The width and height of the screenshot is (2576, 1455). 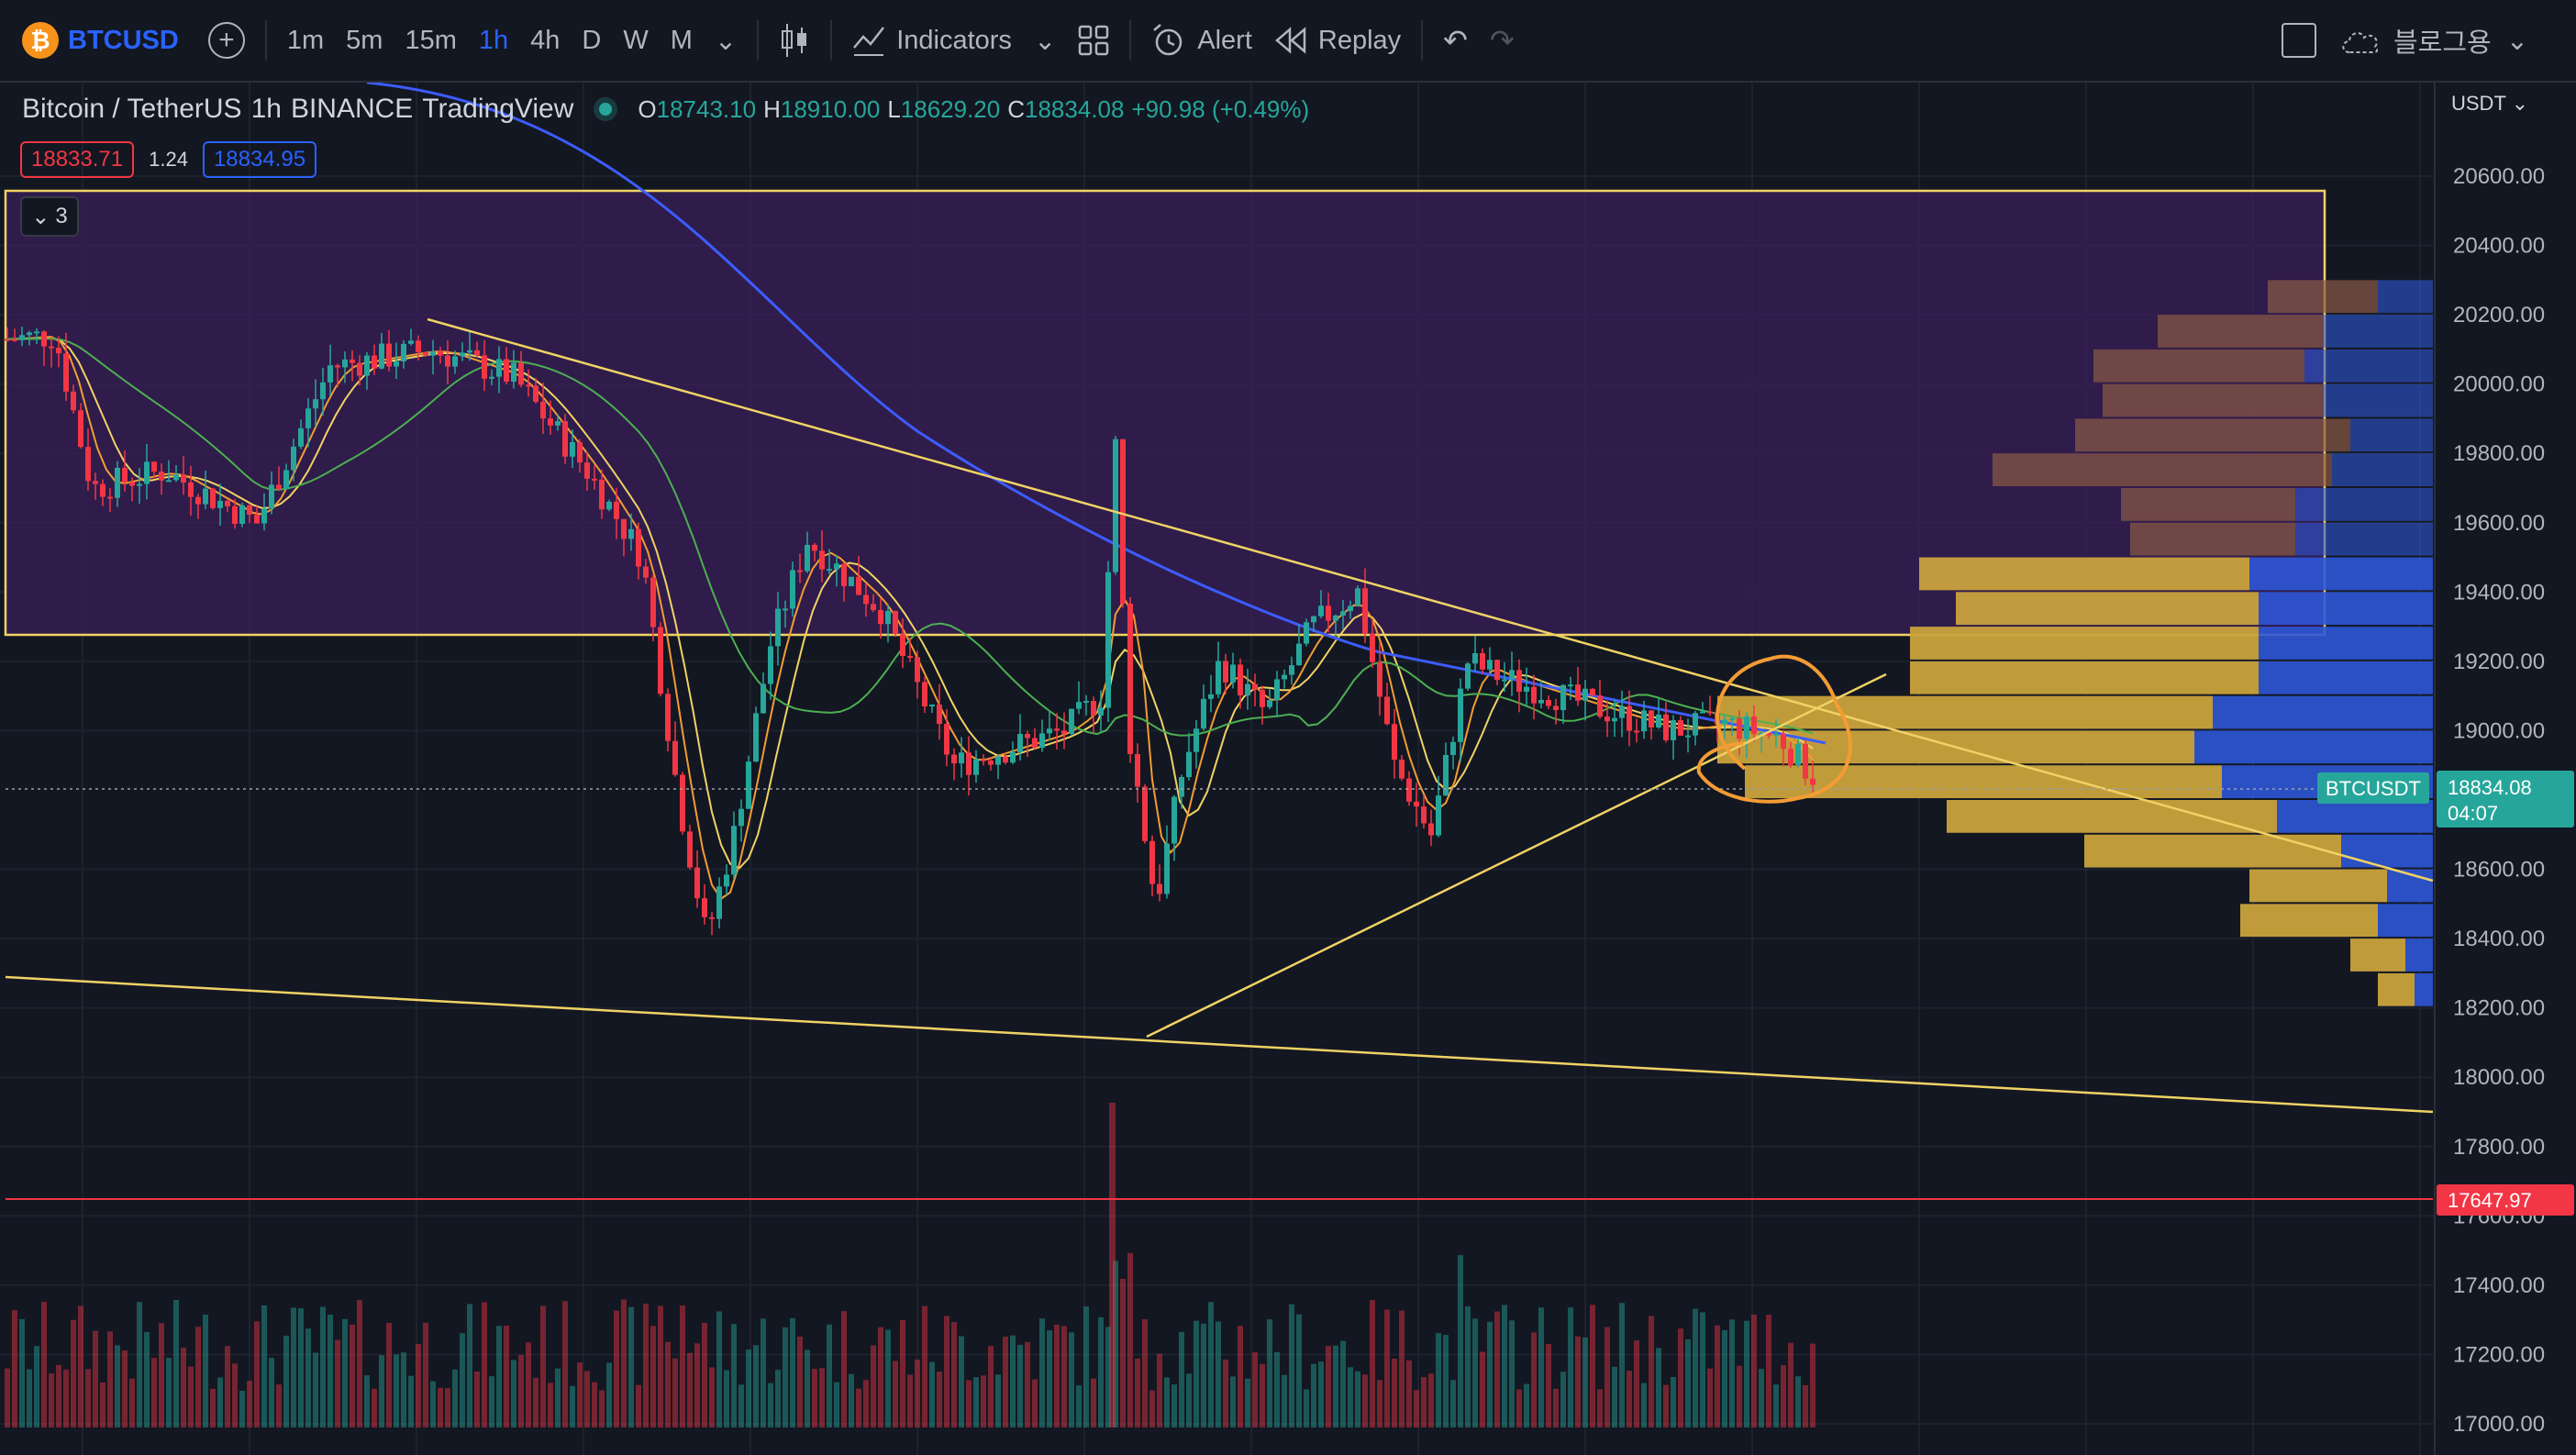 What do you see at coordinates (1219, 1044) in the screenshot?
I see `long-support-trendline` at bounding box center [1219, 1044].